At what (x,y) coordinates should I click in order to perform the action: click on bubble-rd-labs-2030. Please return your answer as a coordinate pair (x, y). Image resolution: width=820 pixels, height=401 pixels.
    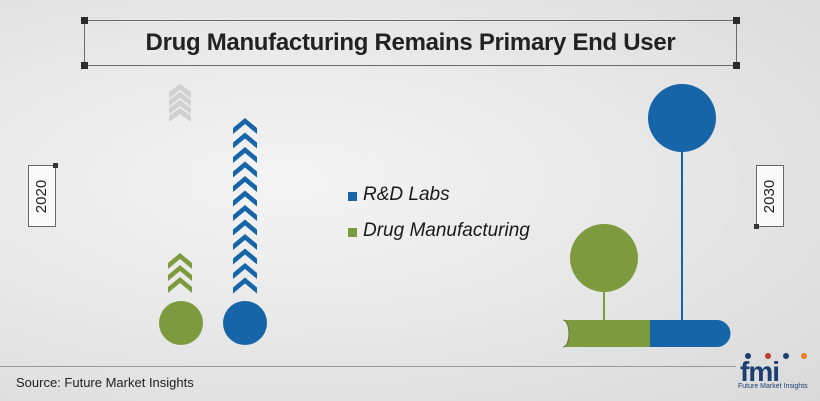
    Looking at the image, I should click on (682, 118).